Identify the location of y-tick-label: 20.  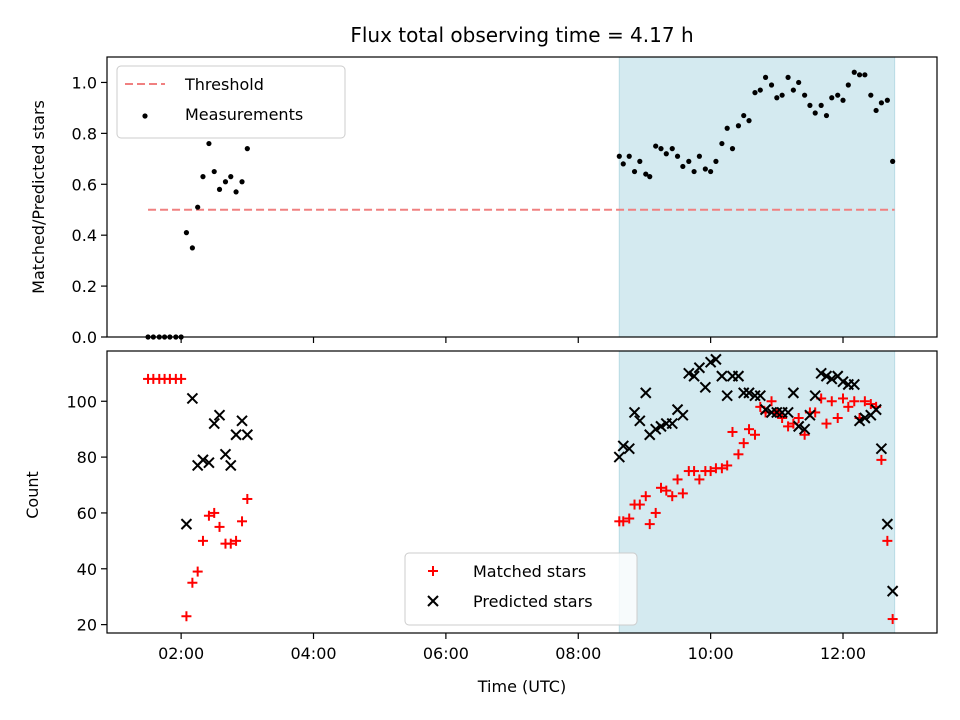
(87, 625).